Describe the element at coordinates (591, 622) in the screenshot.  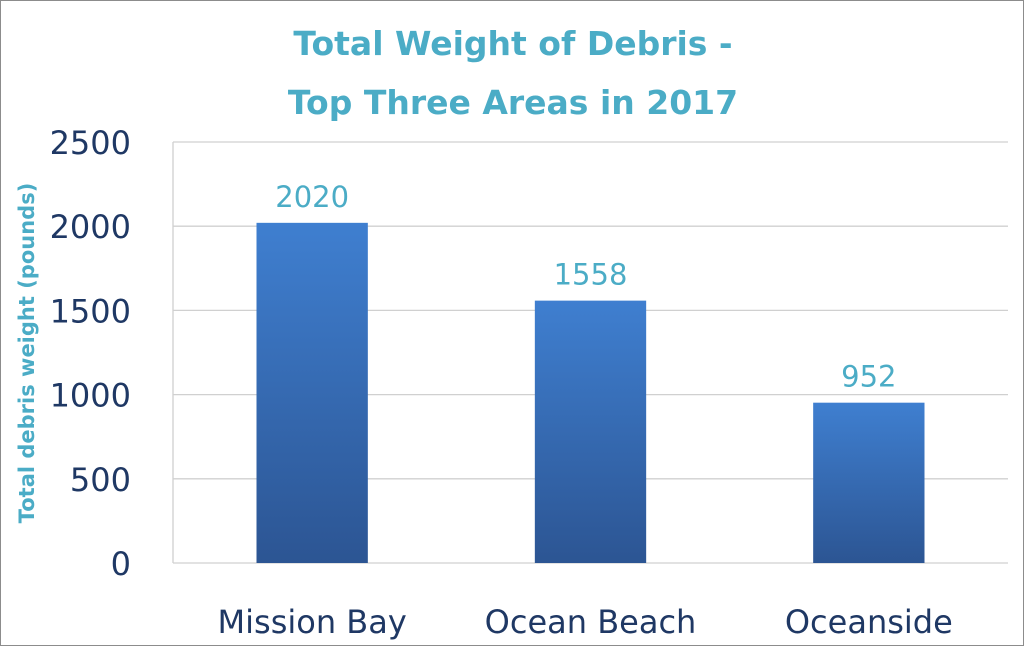
I see `x-tick-label: Ocean Beach` at that location.